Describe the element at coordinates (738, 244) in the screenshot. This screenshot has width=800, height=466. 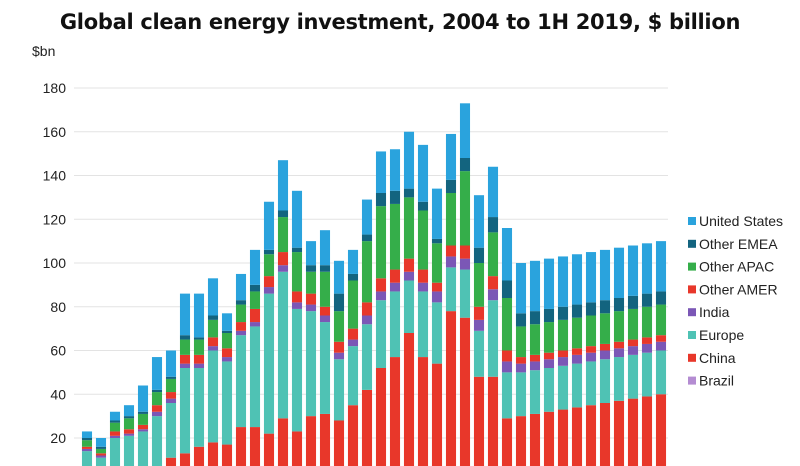
I see `legend-label: Other EMEA` at that location.